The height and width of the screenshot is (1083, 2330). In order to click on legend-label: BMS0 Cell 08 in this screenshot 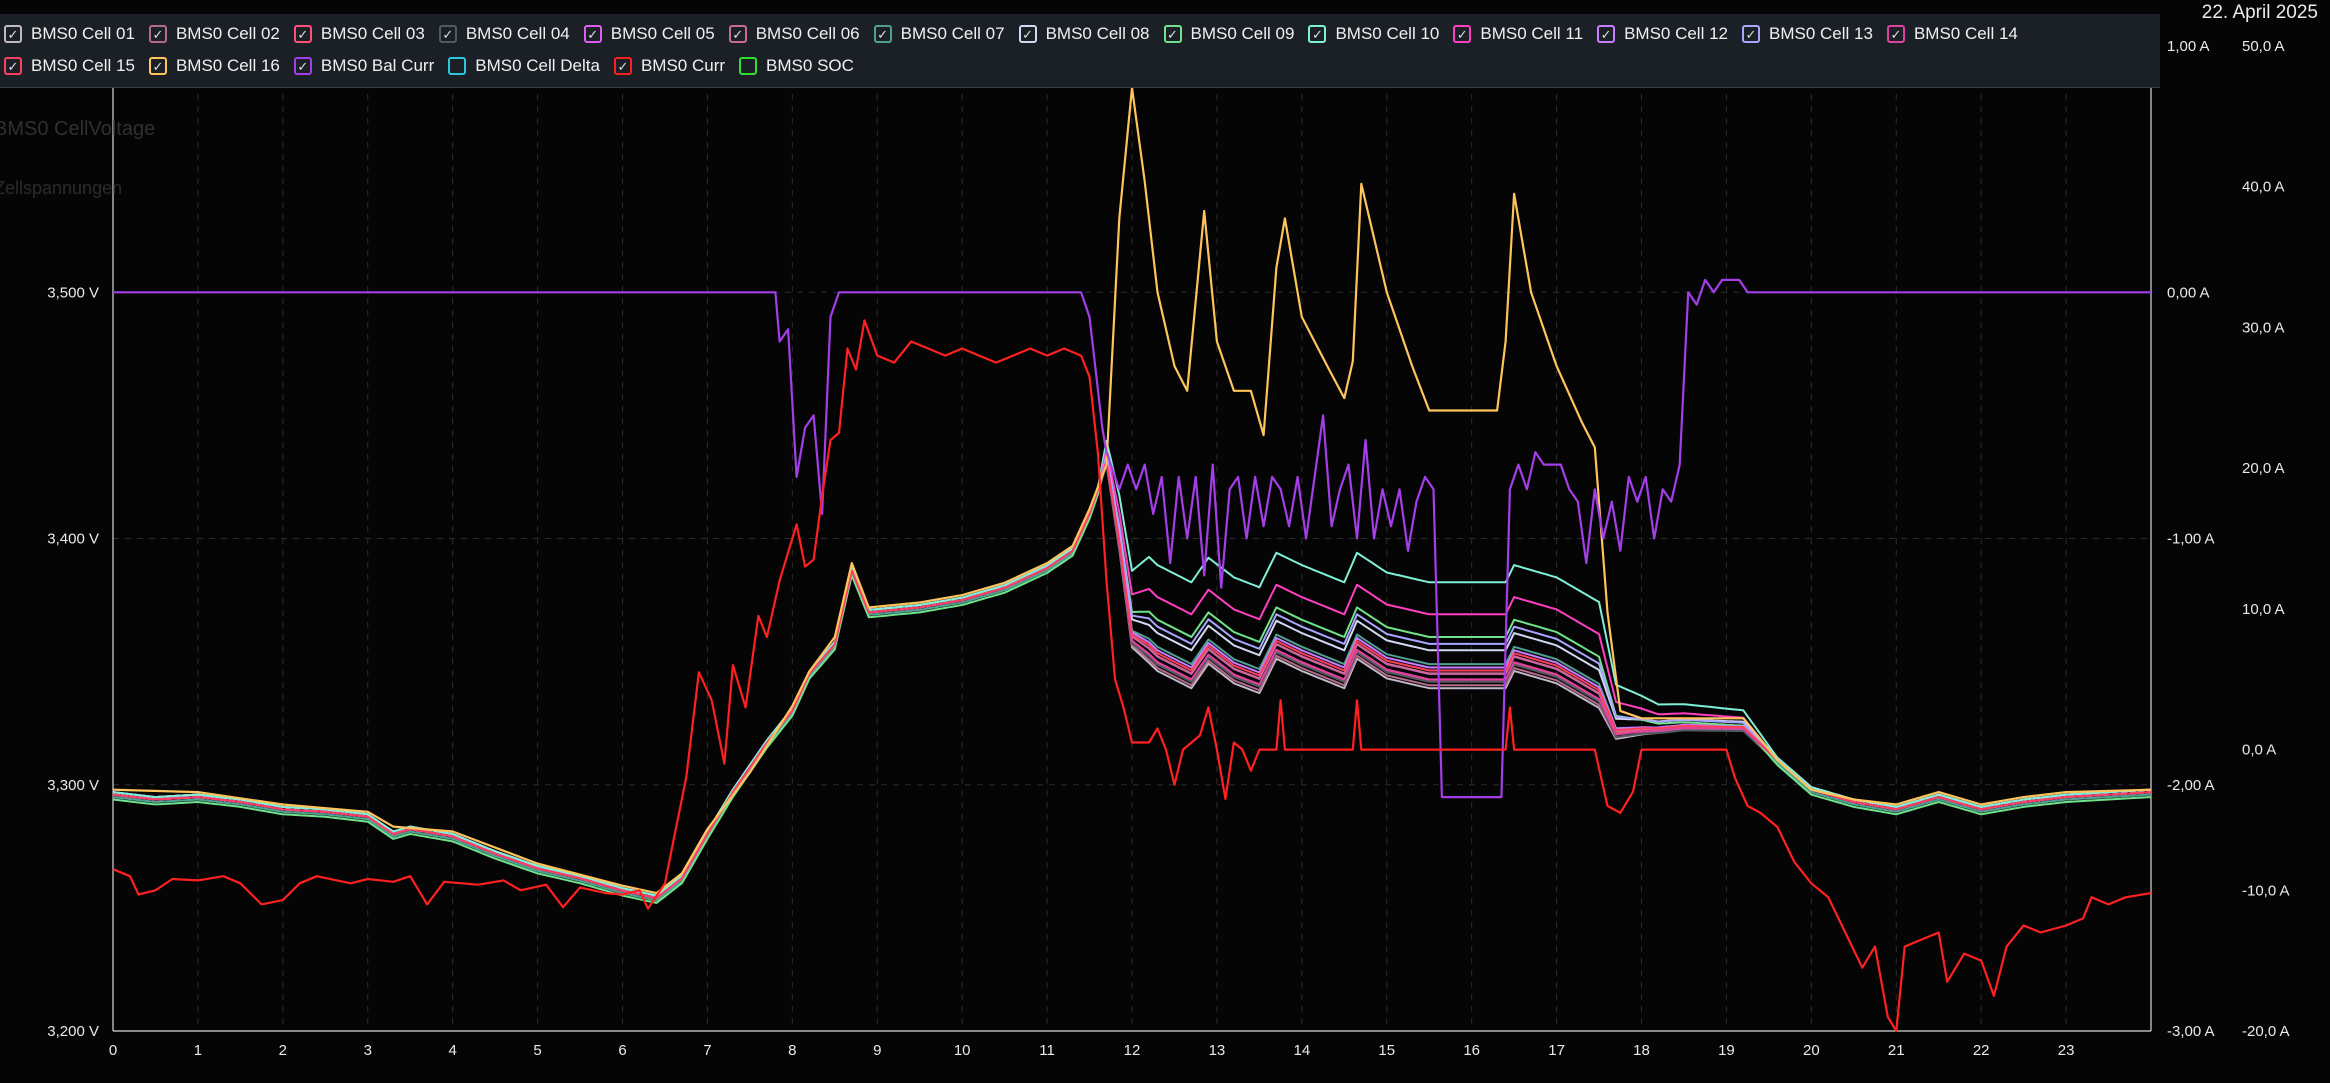, I will do `click(1097, 33)`.